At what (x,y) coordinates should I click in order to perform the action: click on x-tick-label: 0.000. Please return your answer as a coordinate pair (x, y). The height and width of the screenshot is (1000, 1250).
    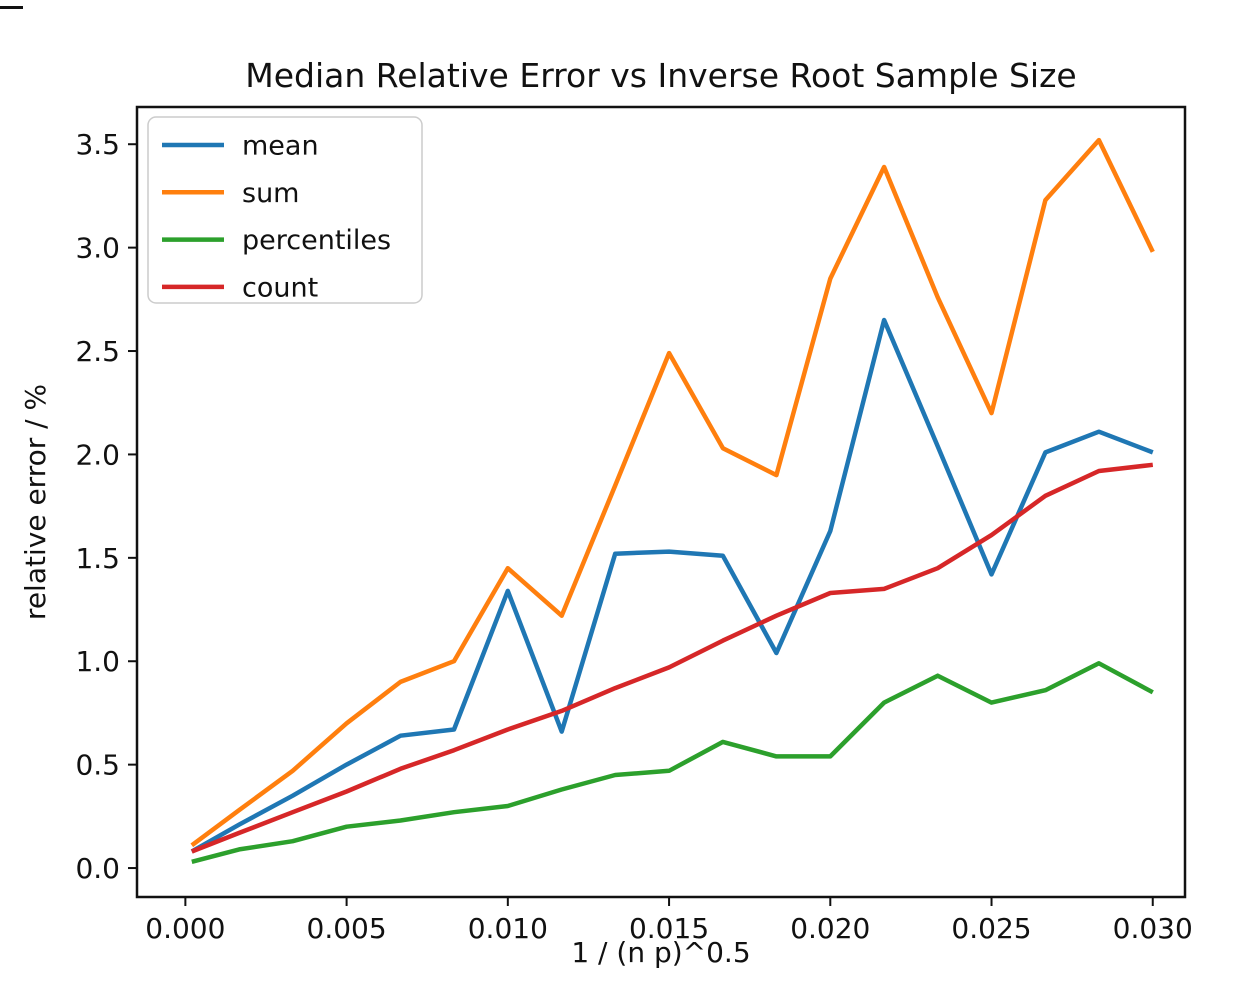
    Looking at the image, I should click on (185, 928).